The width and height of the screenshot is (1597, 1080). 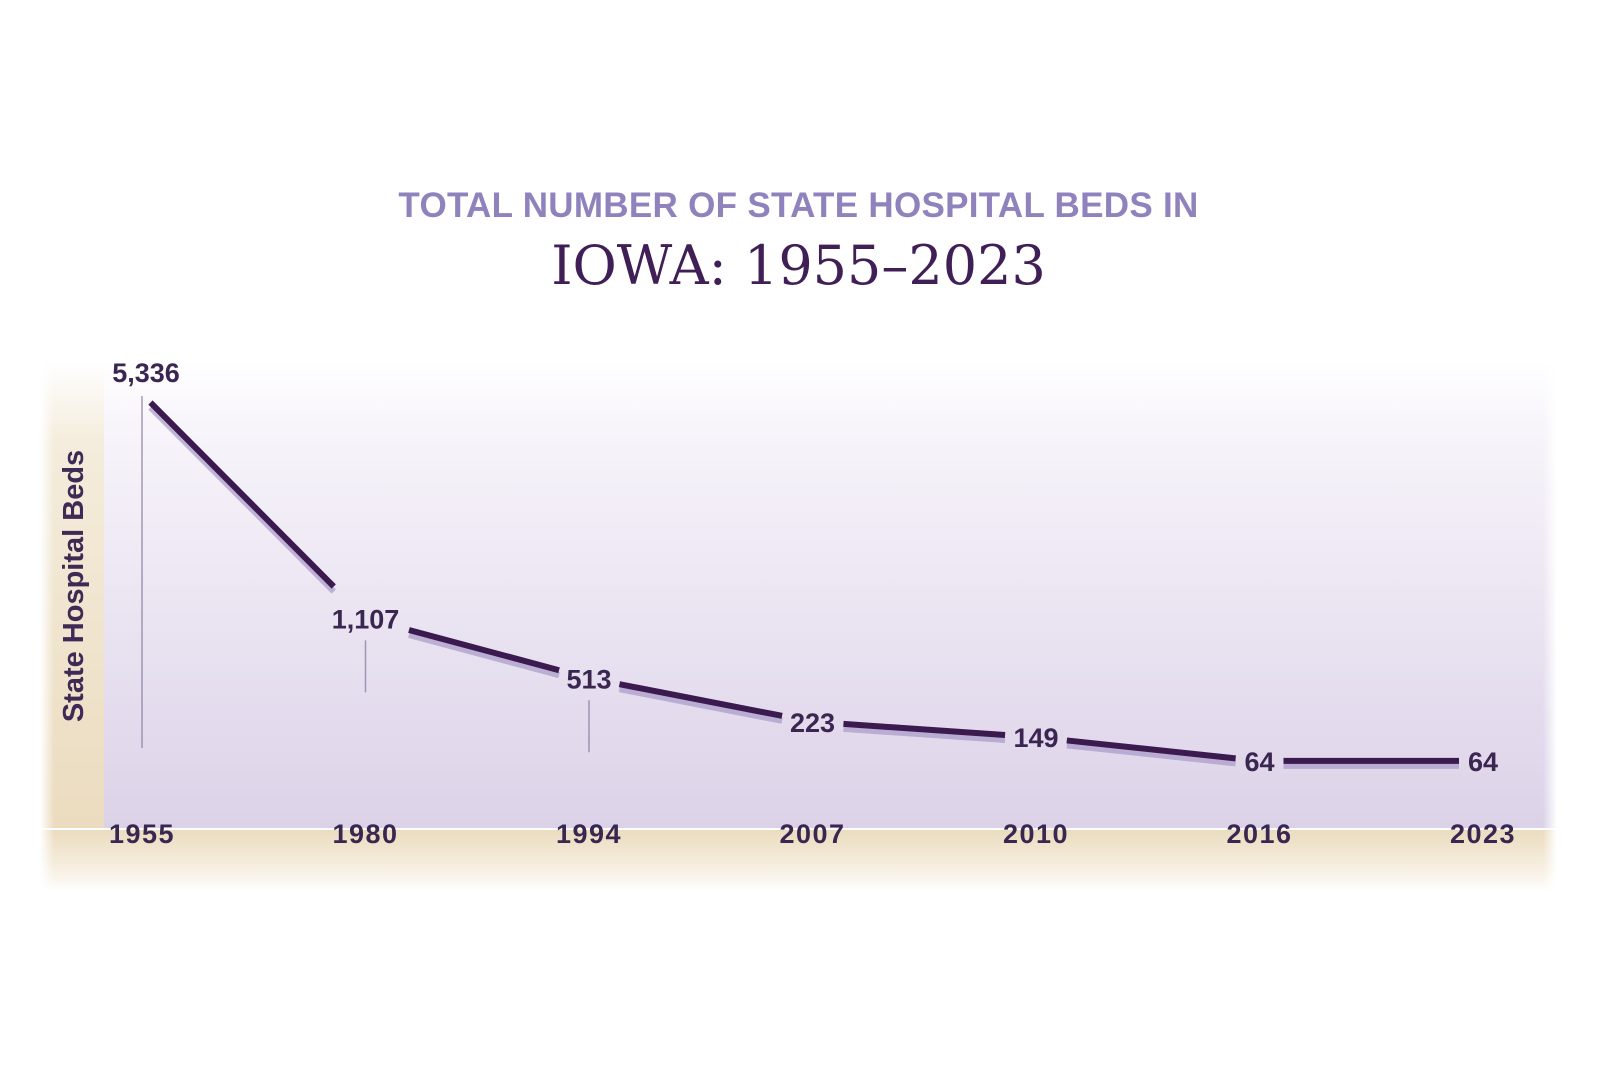 I want to click on data-label: 149, so click(x=1035, y=738).